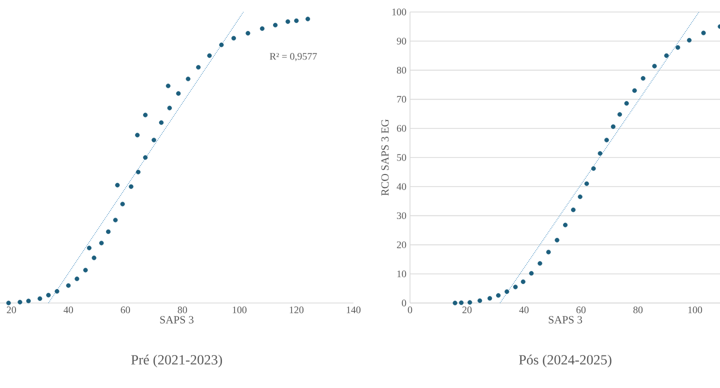  I want to click on y-tick-label: 0, so click(404, 303).